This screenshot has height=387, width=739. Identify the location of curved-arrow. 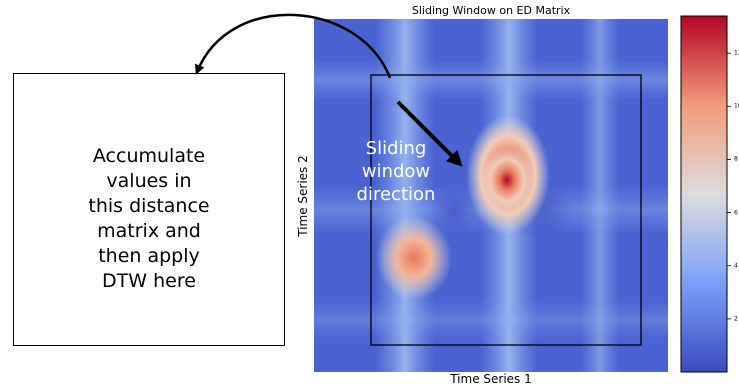
(293, 46).